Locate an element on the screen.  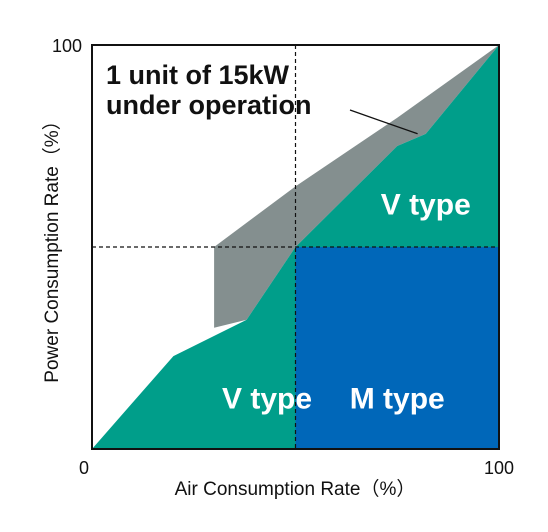
region-label-v-type-upper: V type is located at coordinates (426, 205).